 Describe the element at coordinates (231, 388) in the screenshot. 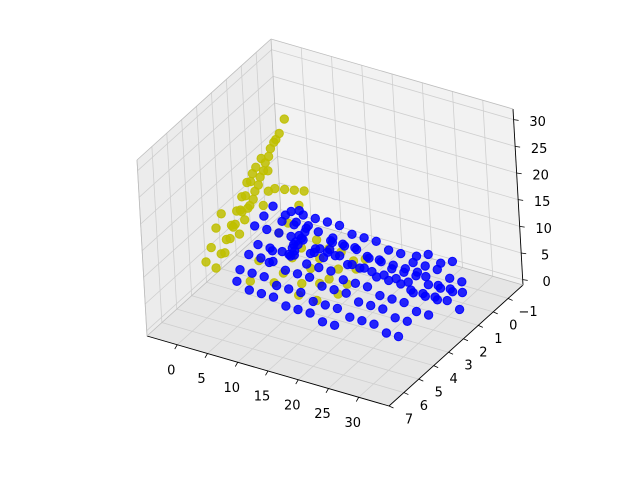

I see `x-tick-label: 10` at that location.